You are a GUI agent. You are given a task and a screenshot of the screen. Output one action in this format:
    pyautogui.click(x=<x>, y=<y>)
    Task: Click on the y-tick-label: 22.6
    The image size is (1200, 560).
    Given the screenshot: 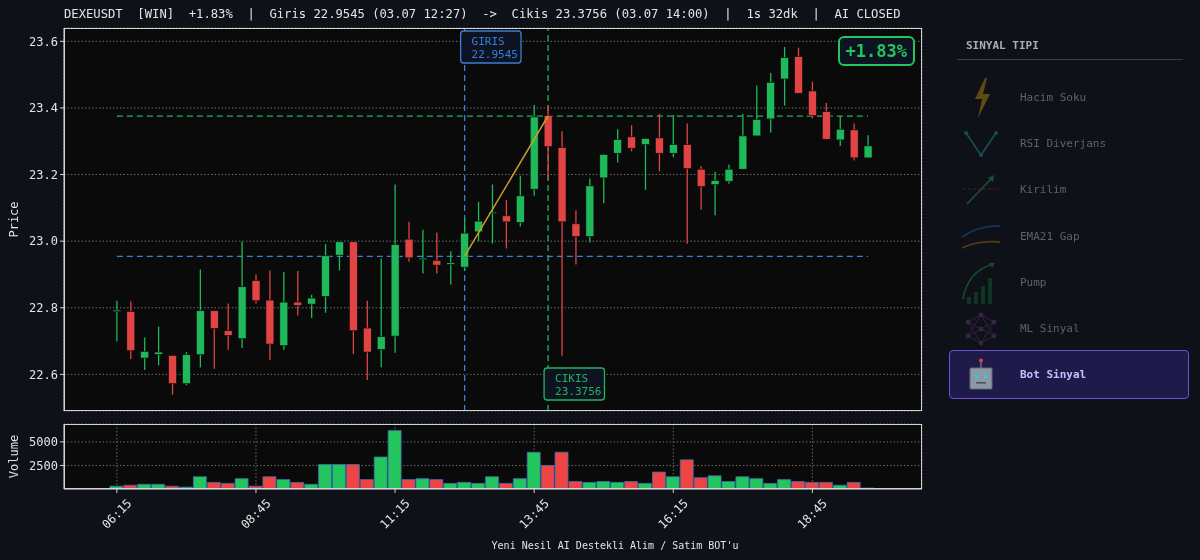 What is the action you would take?
    pyautogui.click(x=43, y=374)
    